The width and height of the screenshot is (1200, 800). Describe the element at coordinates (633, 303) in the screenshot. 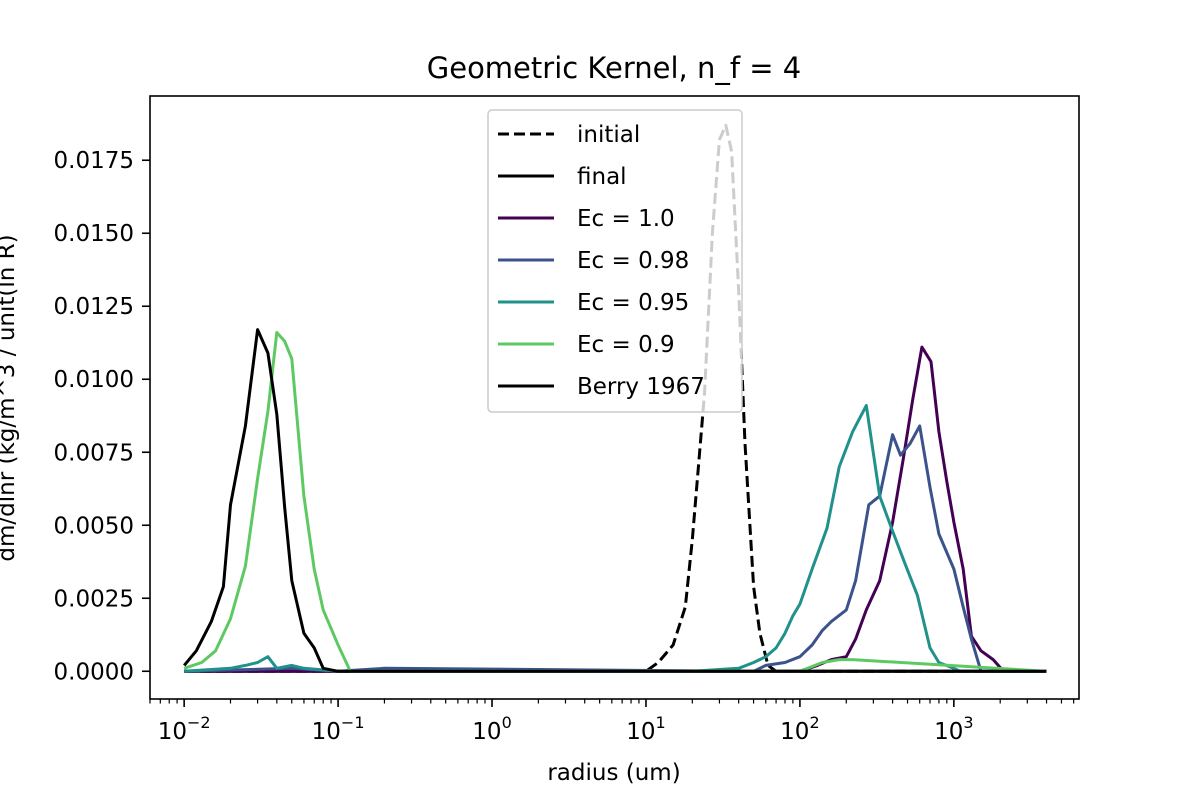

I see `legend-label: Ec = 0.95` at that location.